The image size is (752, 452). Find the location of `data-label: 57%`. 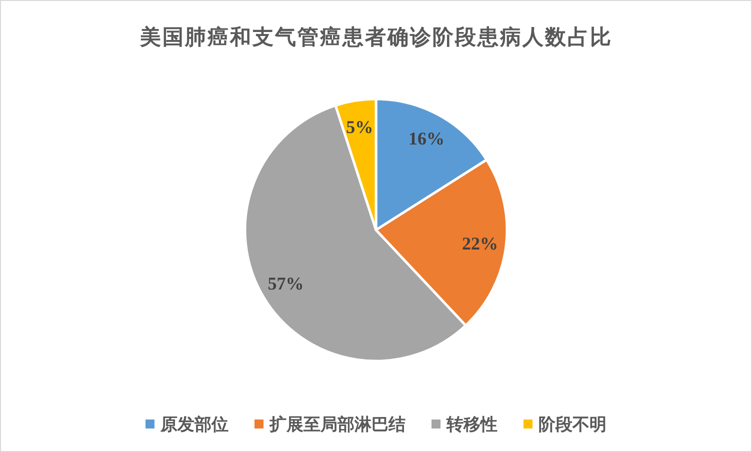

data-label: 57% is located at coordinates (286, 284).